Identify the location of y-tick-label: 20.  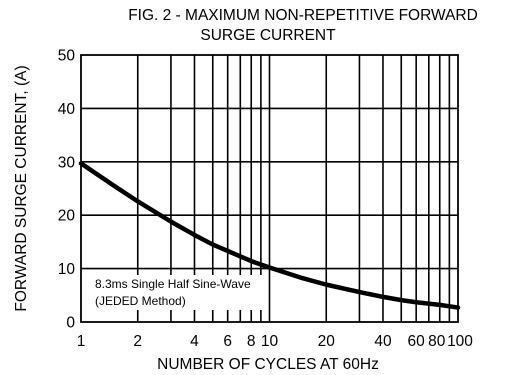
(67, 216).